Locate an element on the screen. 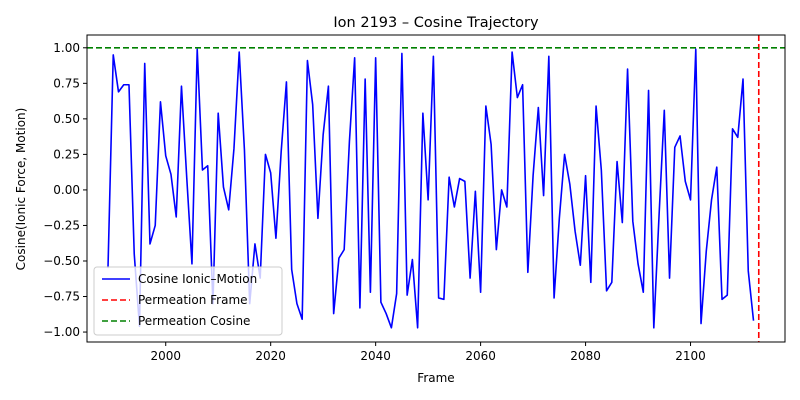 The width and height of the screenshot is (800, 400). y-axis-ticks: −1.00 −0.75 −0.50 −0.25 0.00 0.25 0.50 0.75 1.00 is located at coordinates (65, 190).